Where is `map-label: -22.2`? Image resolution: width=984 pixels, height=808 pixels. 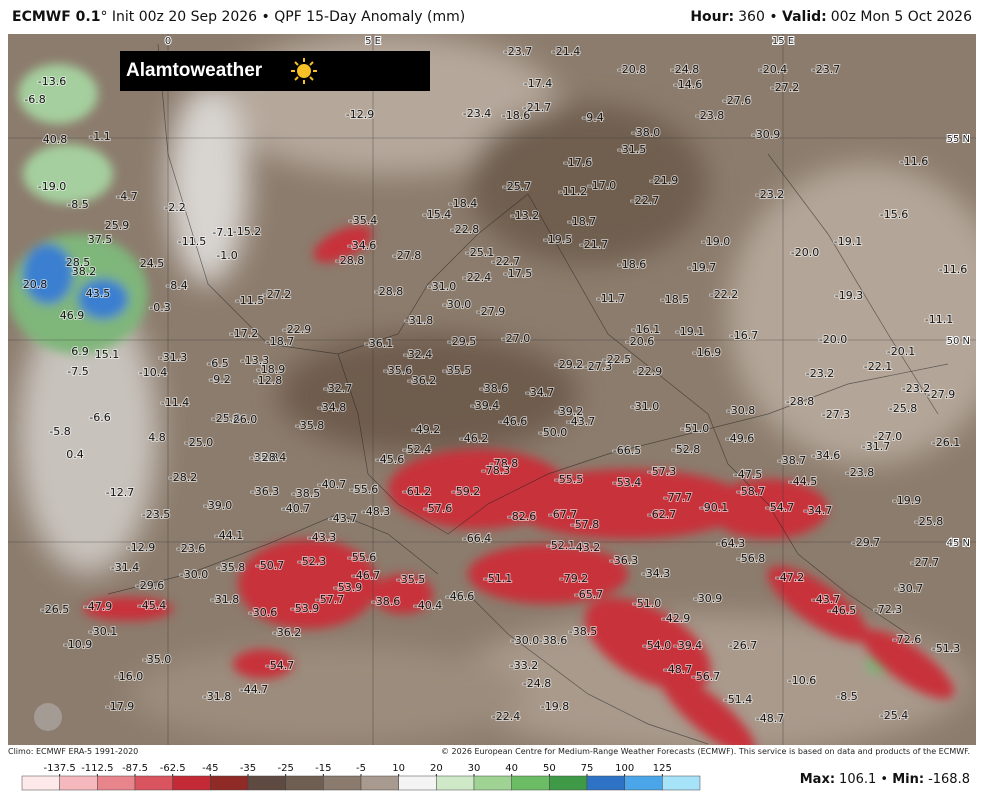 map-label: -22.2 is located at coordinates (724, 294).